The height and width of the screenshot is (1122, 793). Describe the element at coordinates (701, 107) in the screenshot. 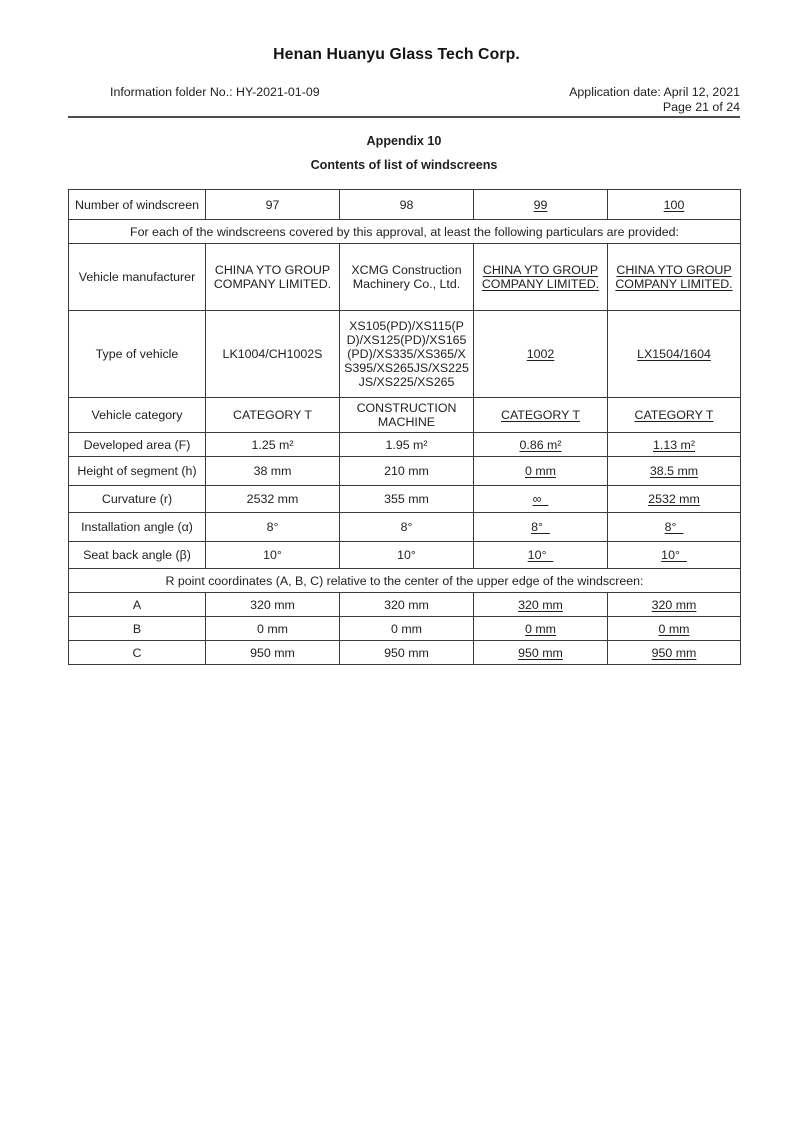

I see `page-indicator: Page 21 of 24` at that location.